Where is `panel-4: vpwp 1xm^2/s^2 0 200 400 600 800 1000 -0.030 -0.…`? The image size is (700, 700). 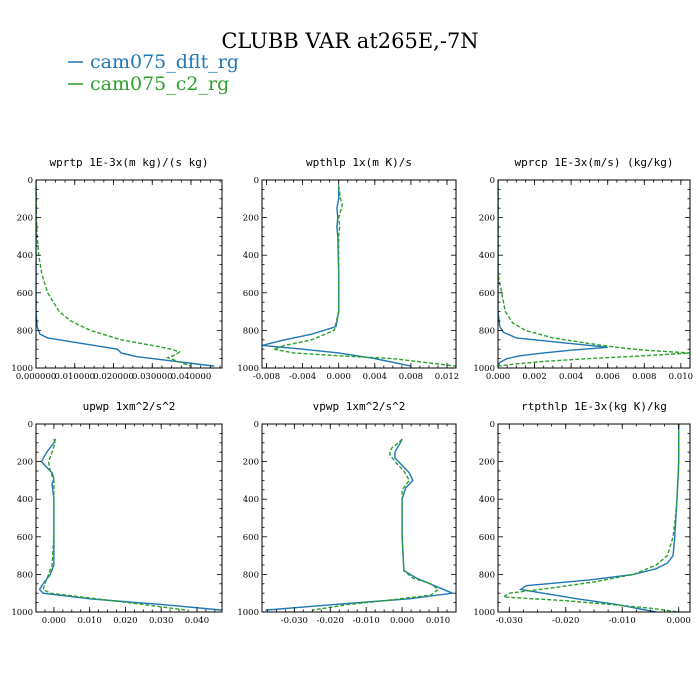 panel-4: vpwp 1xm^2/s^2 0 200 400 600 800 1000 -0.030 -0.… is located at coordinates (347, 513).